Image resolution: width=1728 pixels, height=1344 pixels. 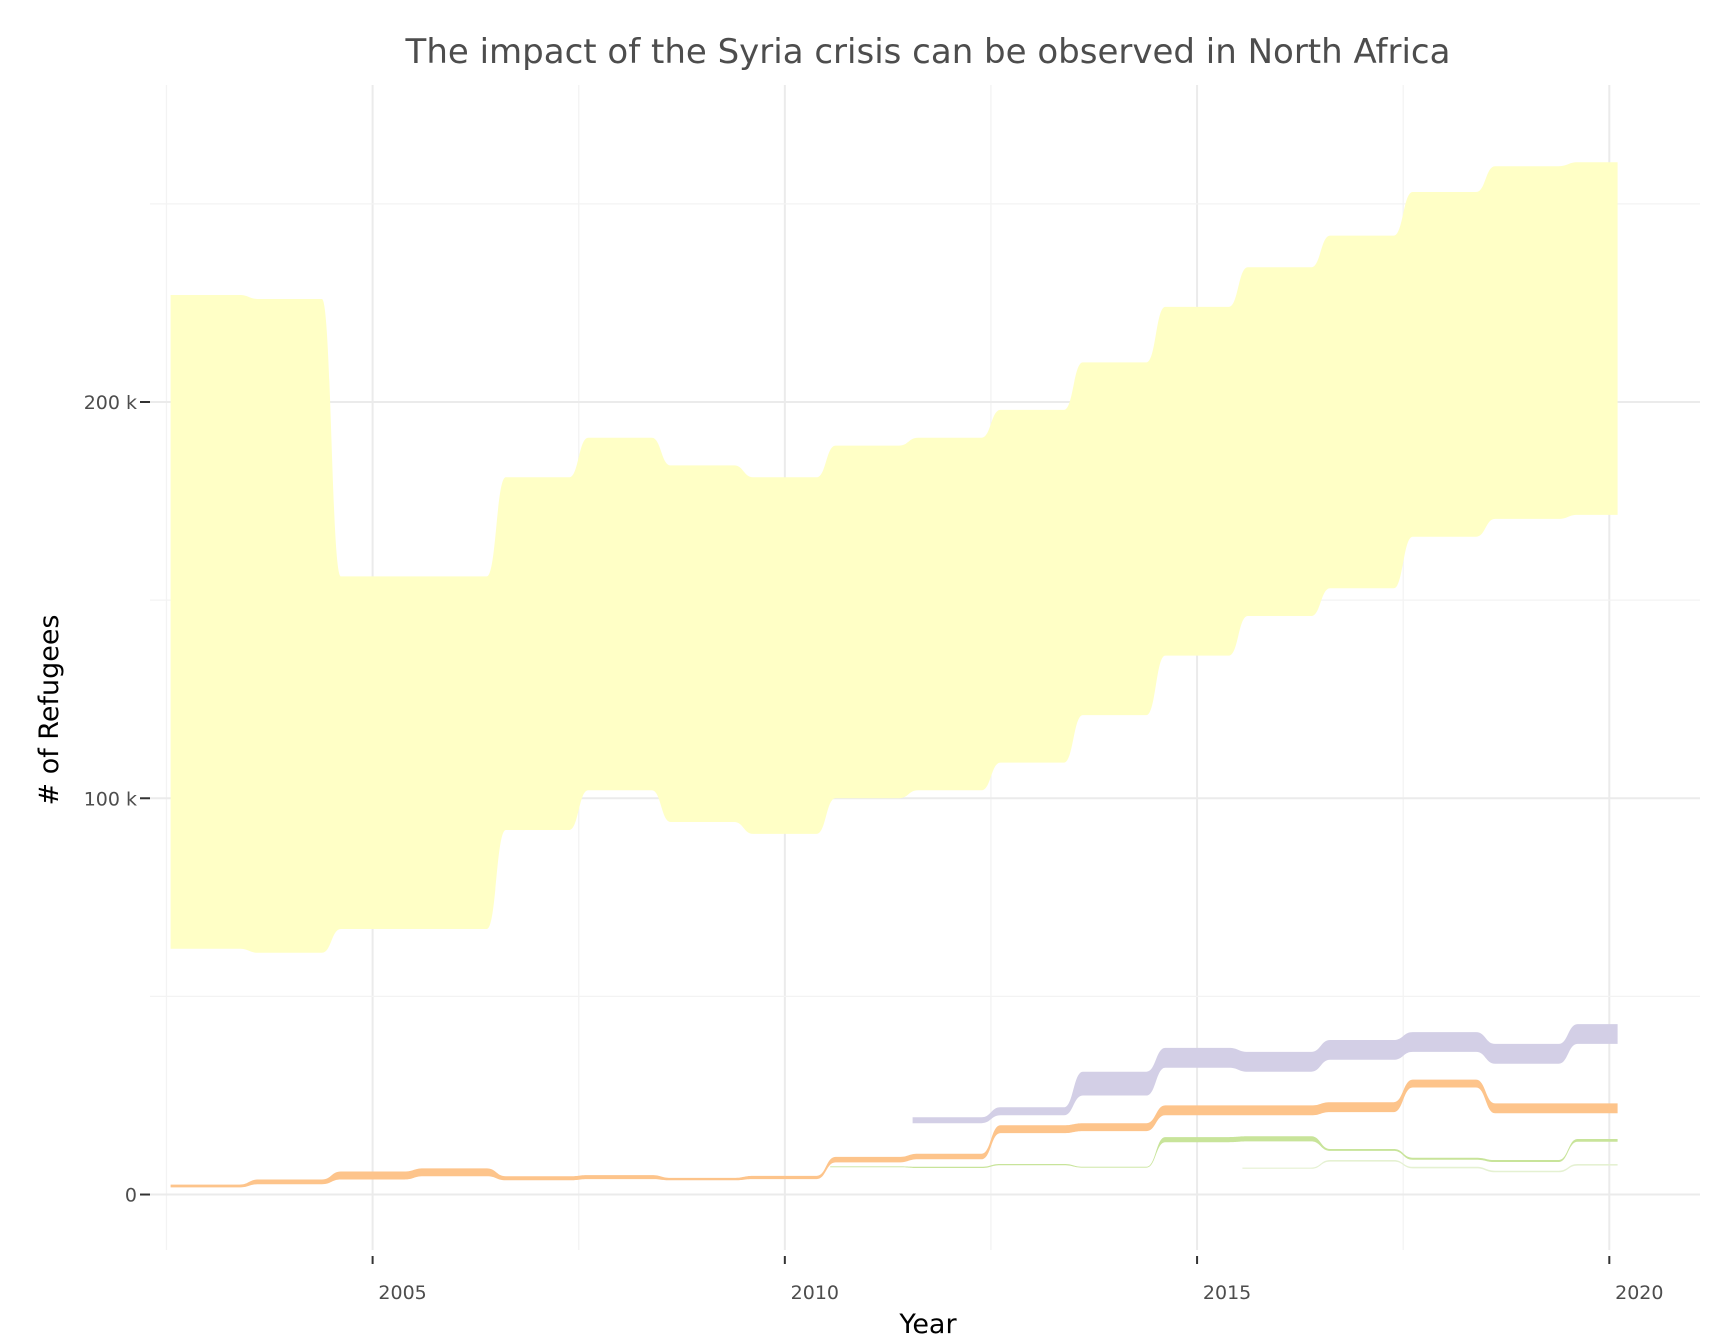 What do you see at coordinates (815, 1293) in the screenshot?
I see `x-tick-label: 2010` at bounding box center [815, 1293].